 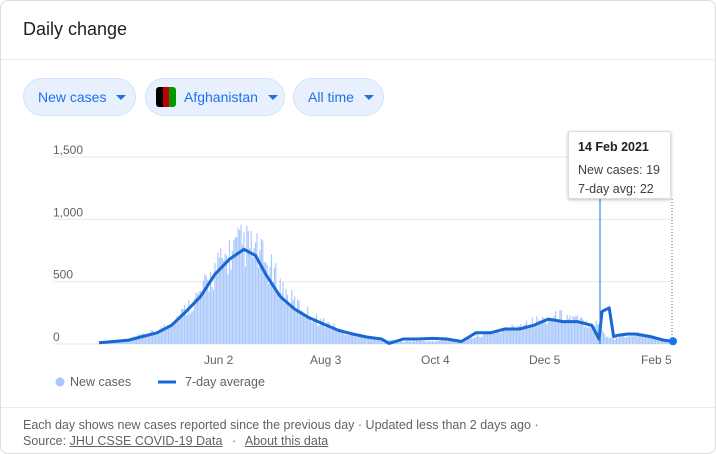 What do you see at coordinates (331, 97) in the screenshot?
I see `time-range-dropdown-label: All time` at bounding box center [331, 97].